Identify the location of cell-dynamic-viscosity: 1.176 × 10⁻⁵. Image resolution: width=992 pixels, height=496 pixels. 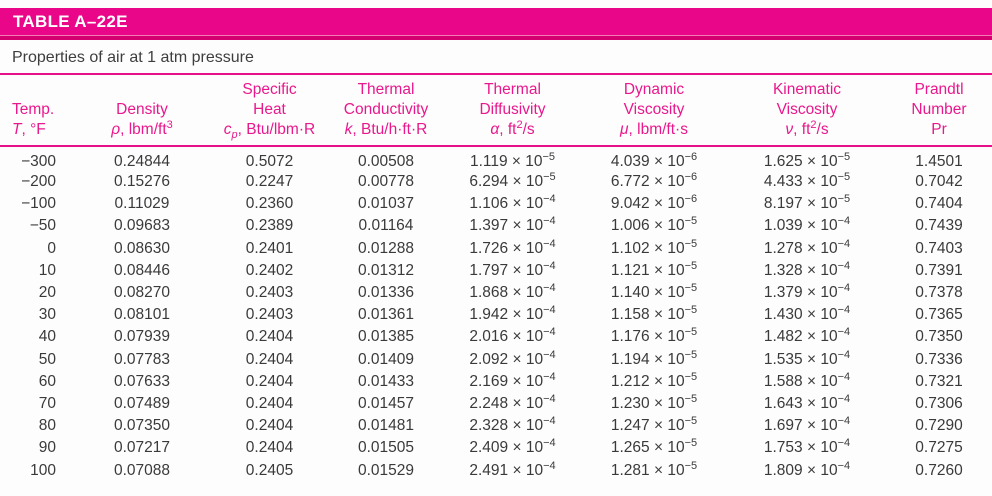
(654, 336).